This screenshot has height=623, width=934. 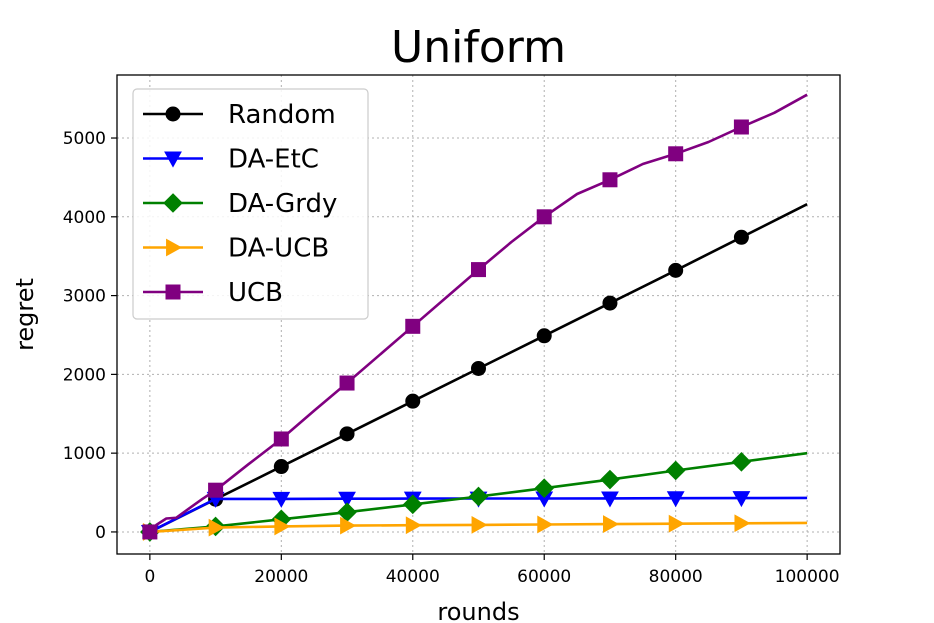 I want to click on x-tick-label: 100000, so click(x=807, y=577).